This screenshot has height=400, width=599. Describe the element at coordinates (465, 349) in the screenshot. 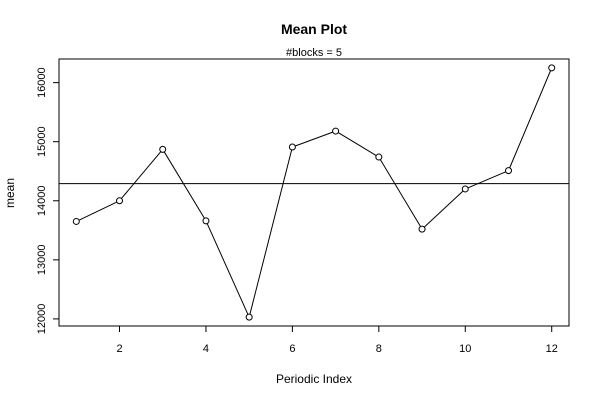

I see `x-tick-label: 10` at that location.